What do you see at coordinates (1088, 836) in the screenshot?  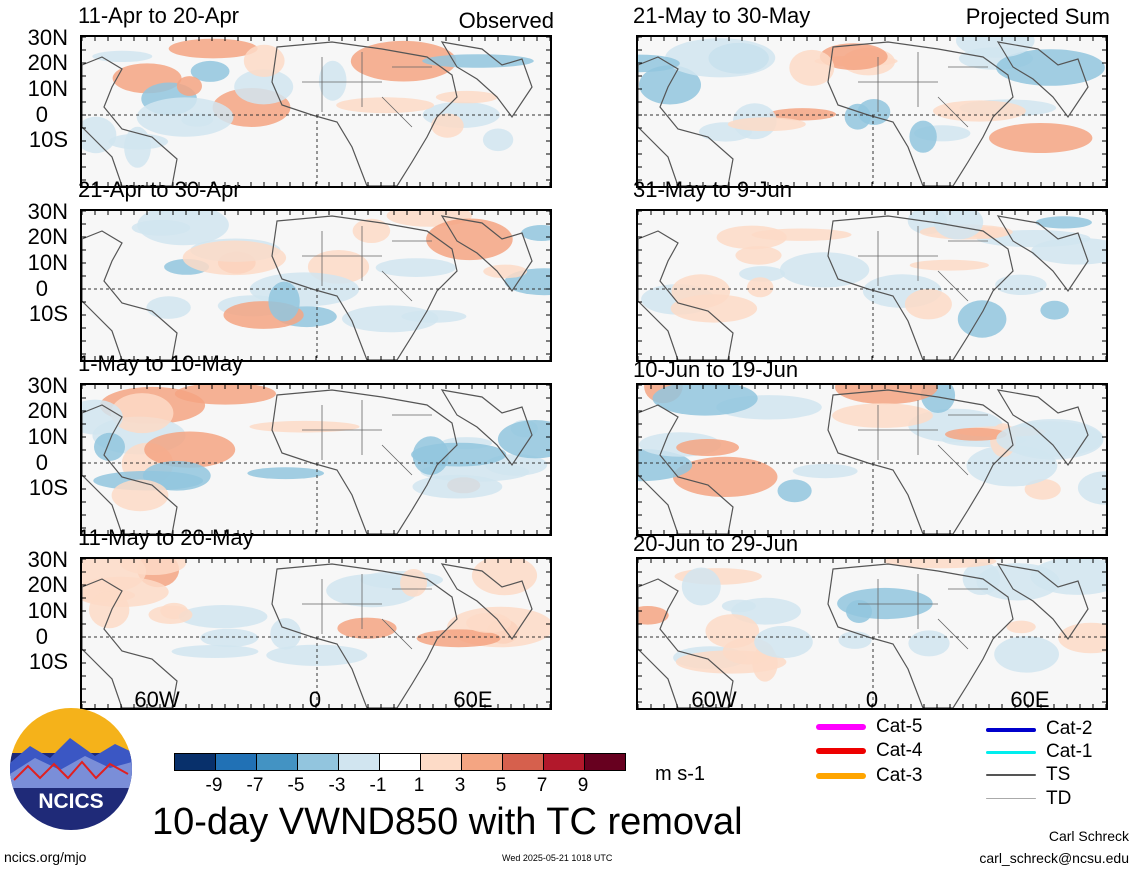 I see `author-text: Carl Schreck` at bounding box center [1088, 836].